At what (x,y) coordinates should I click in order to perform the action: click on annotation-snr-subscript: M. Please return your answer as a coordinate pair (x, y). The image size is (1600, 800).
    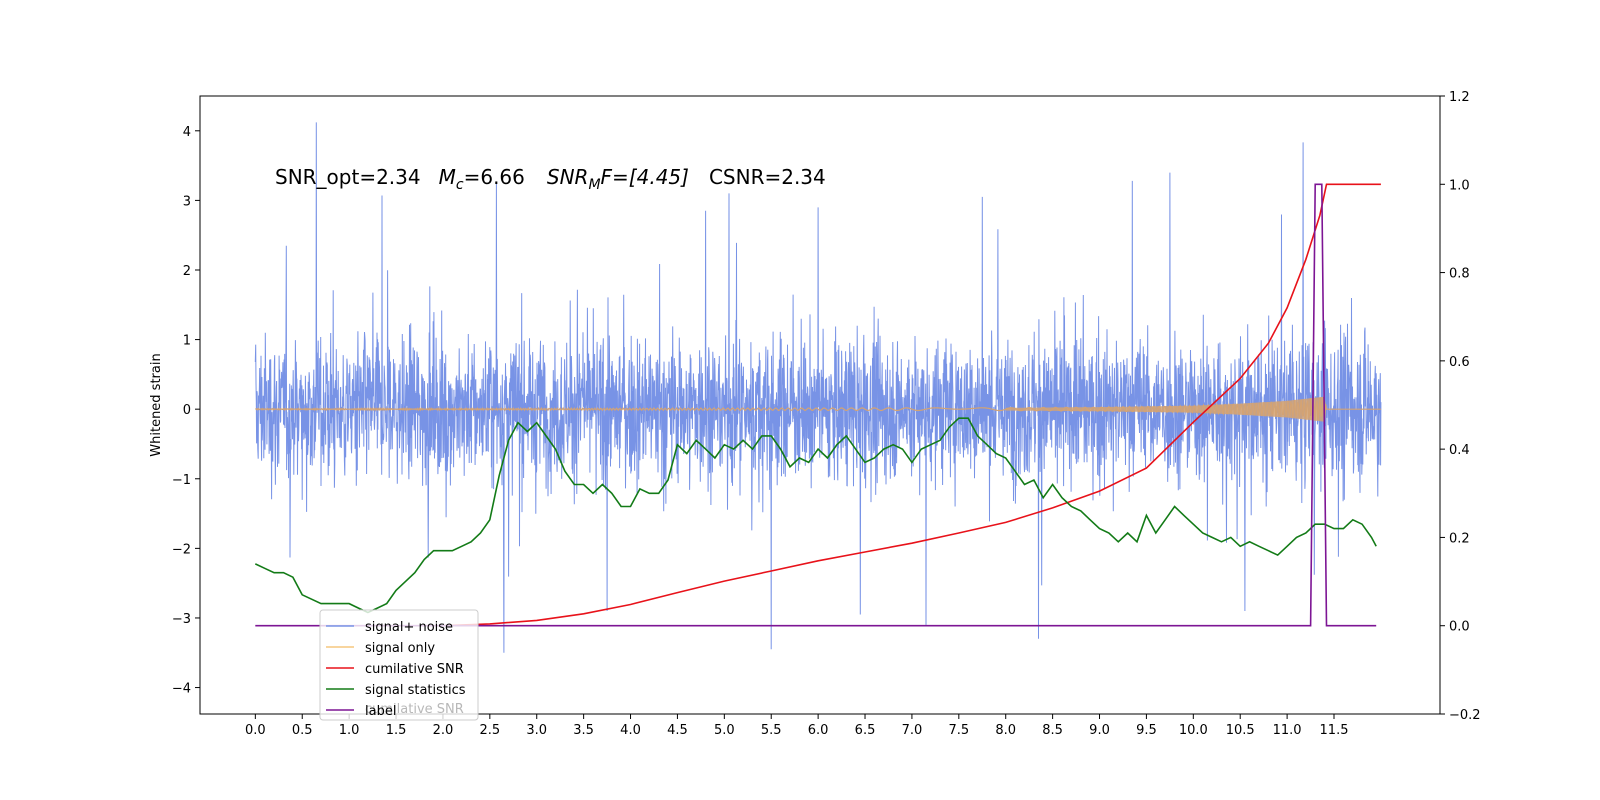
    Looking at the image, I should click on (594, 185).